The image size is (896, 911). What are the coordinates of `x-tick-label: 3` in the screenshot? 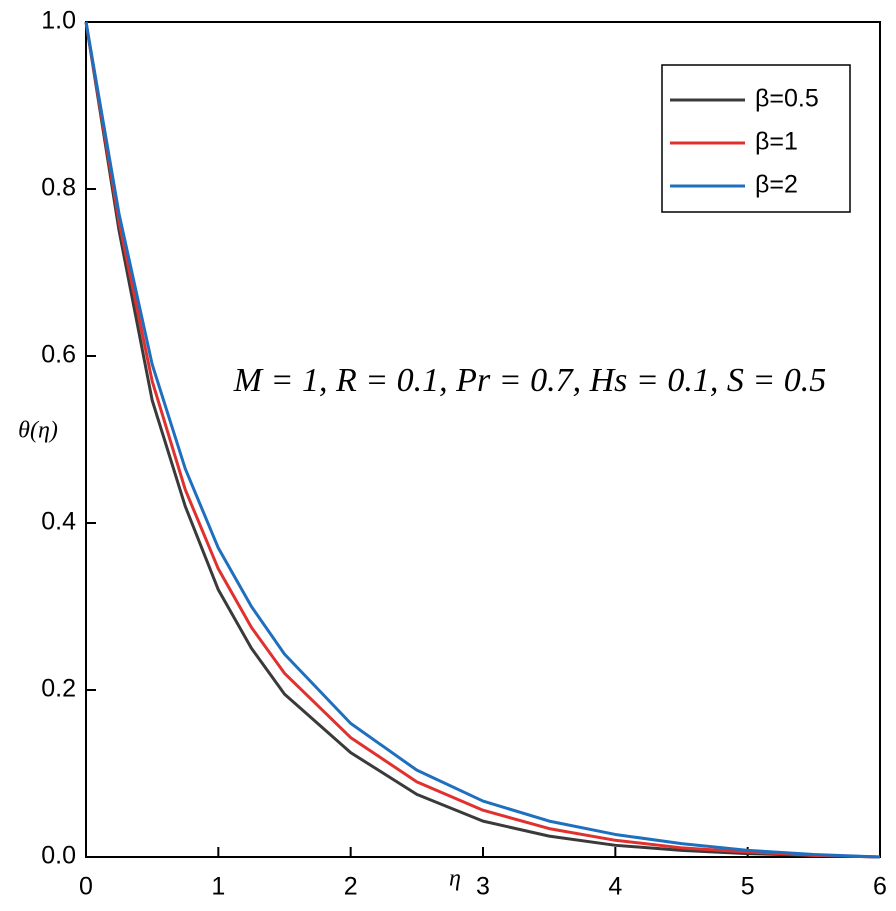 It's located at (483, 887).